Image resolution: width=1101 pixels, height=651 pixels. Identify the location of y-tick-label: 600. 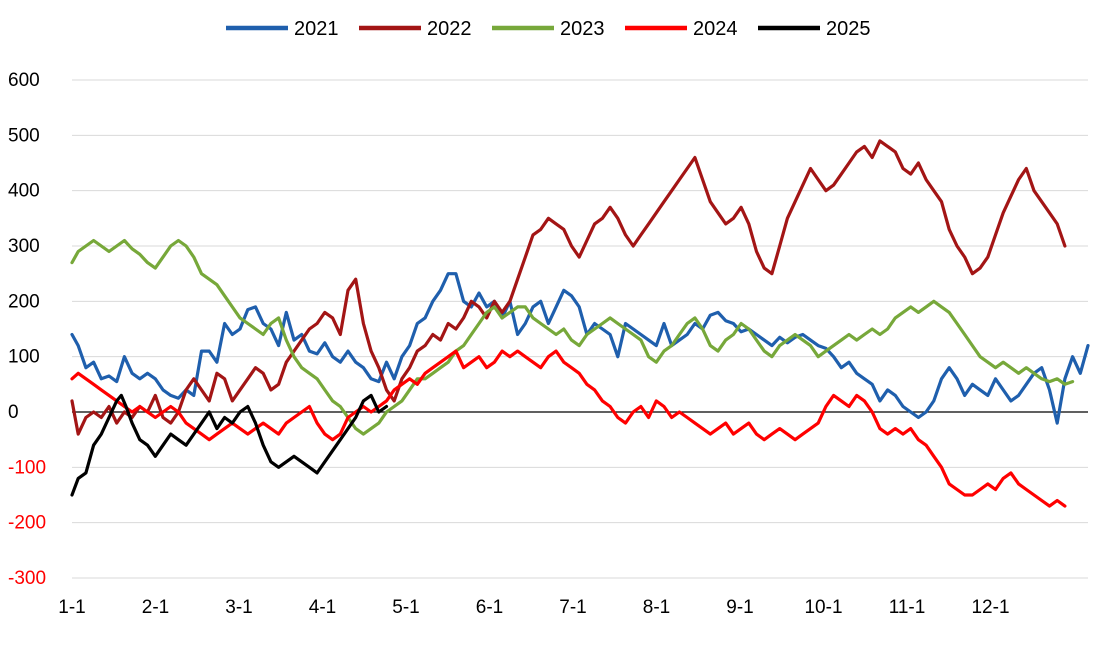
(24, 80).